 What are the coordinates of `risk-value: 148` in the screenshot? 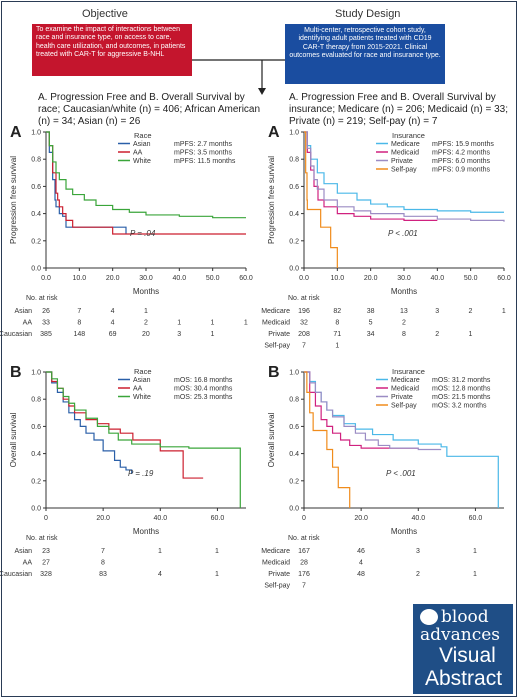 It's located at (79, 334).